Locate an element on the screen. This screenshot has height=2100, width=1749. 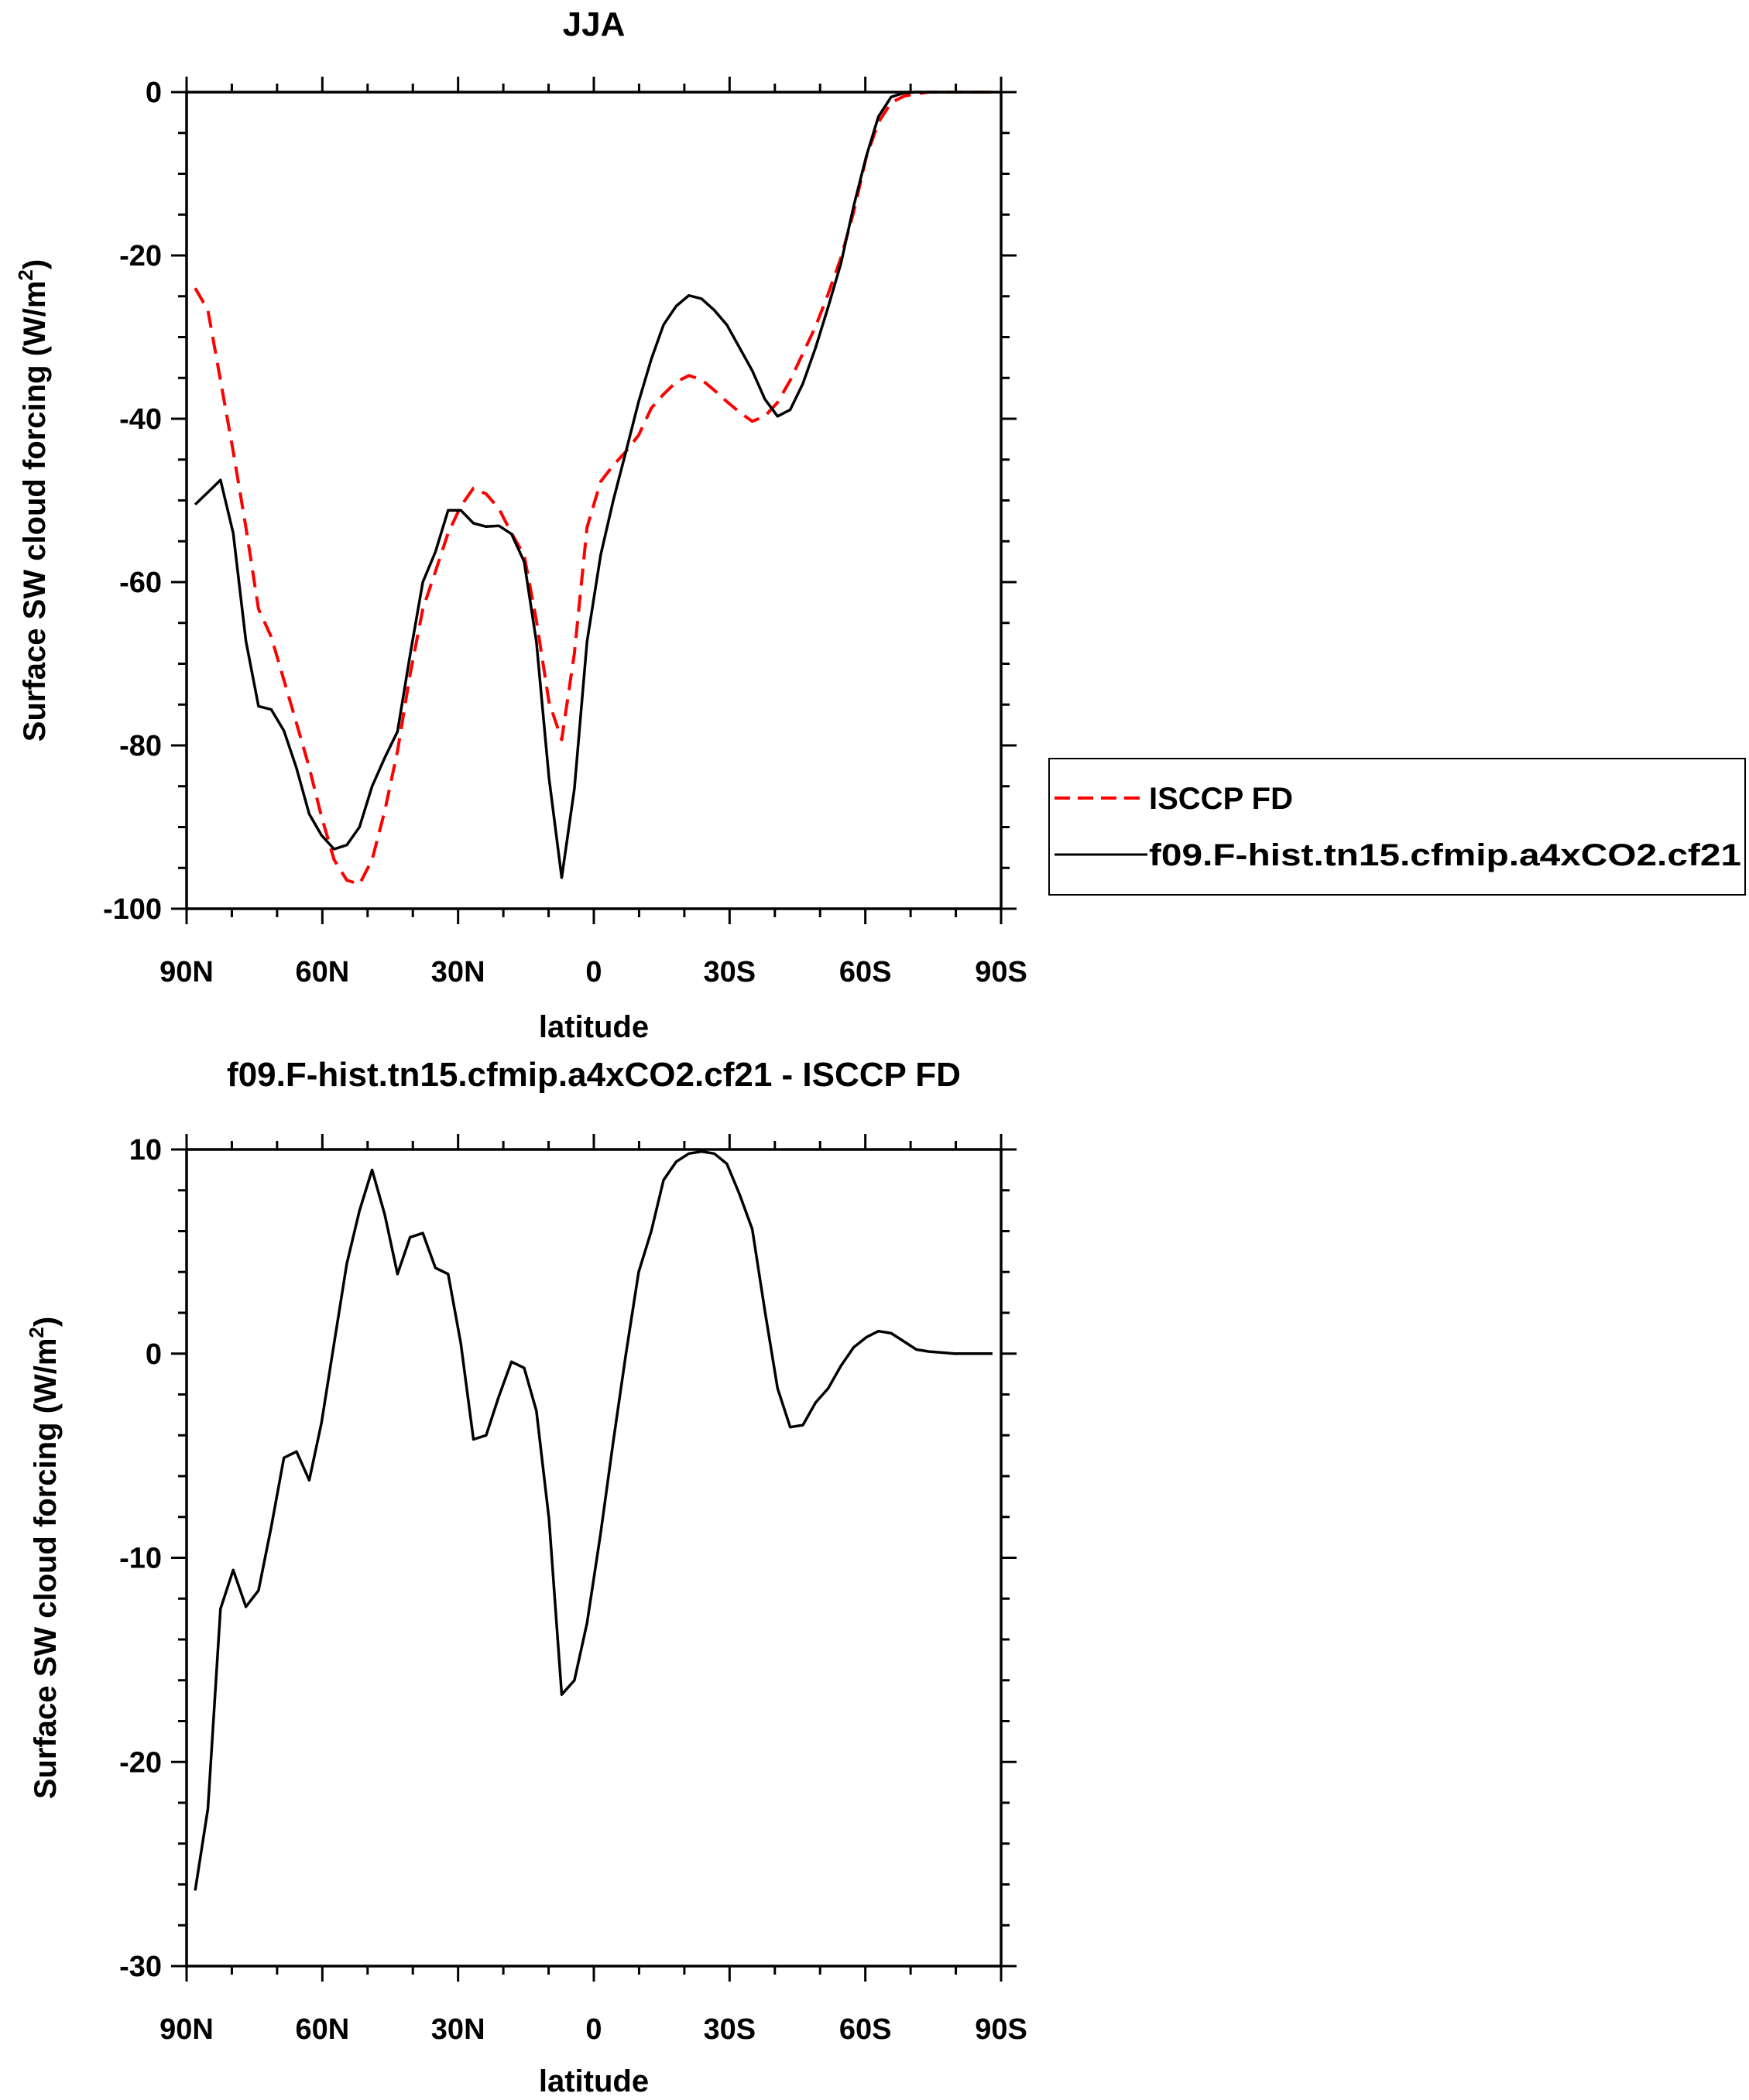
legend-label-isccp: ISCCP FD is located at coordinates (1221, 799).